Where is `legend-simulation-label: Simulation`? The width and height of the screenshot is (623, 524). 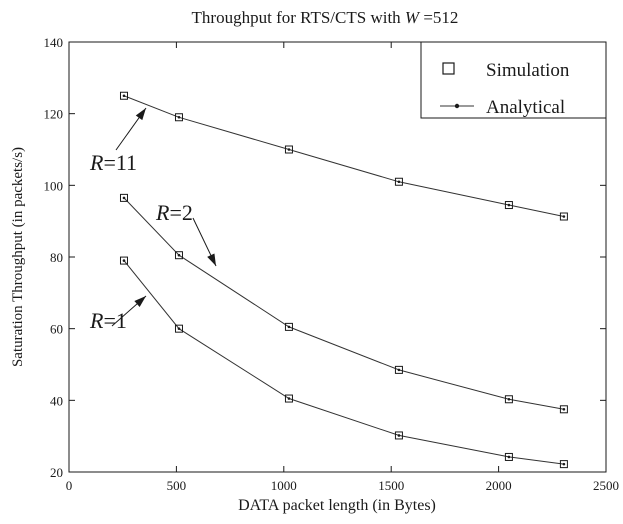
legend-simulation-label: Simulation is located at coordinates (528, 70).